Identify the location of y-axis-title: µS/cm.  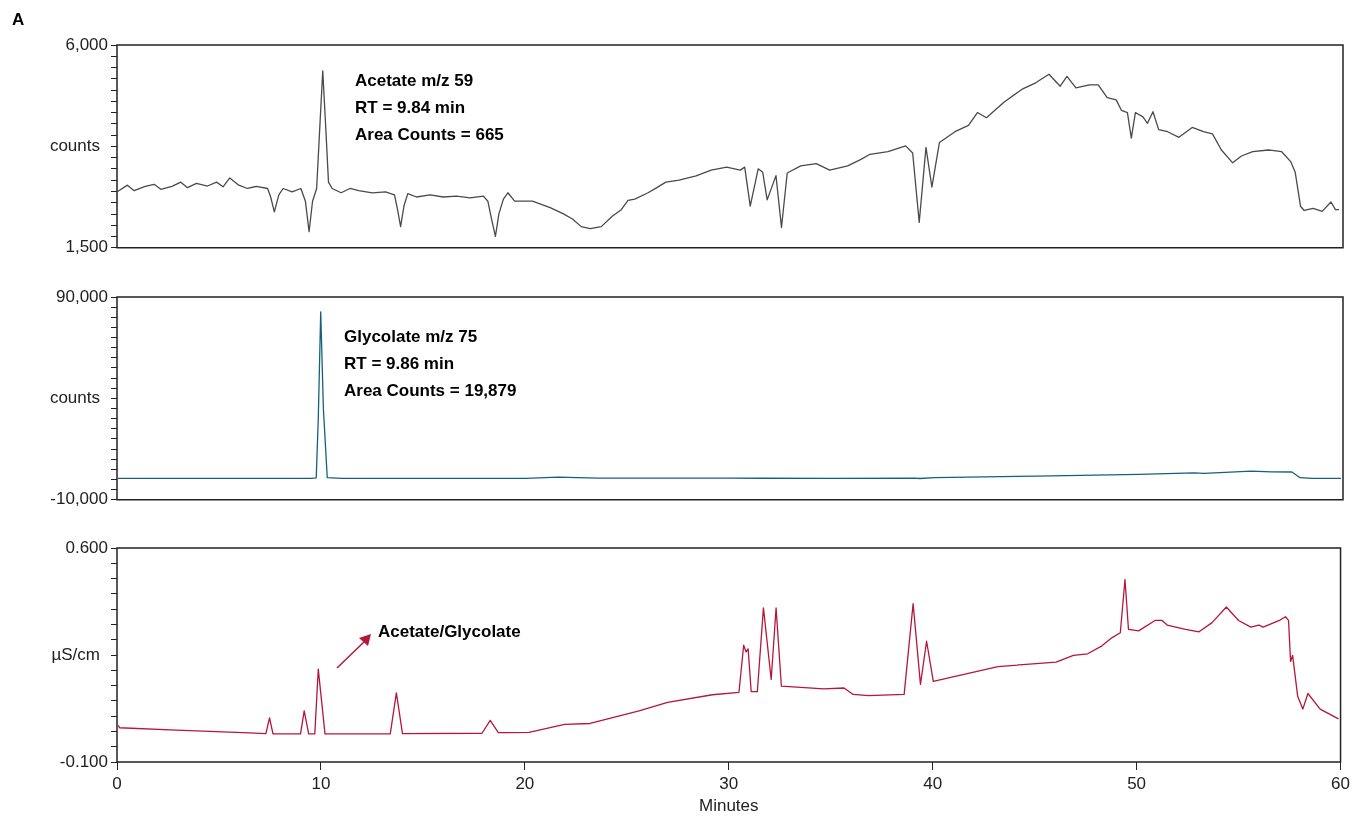
(75, 654).